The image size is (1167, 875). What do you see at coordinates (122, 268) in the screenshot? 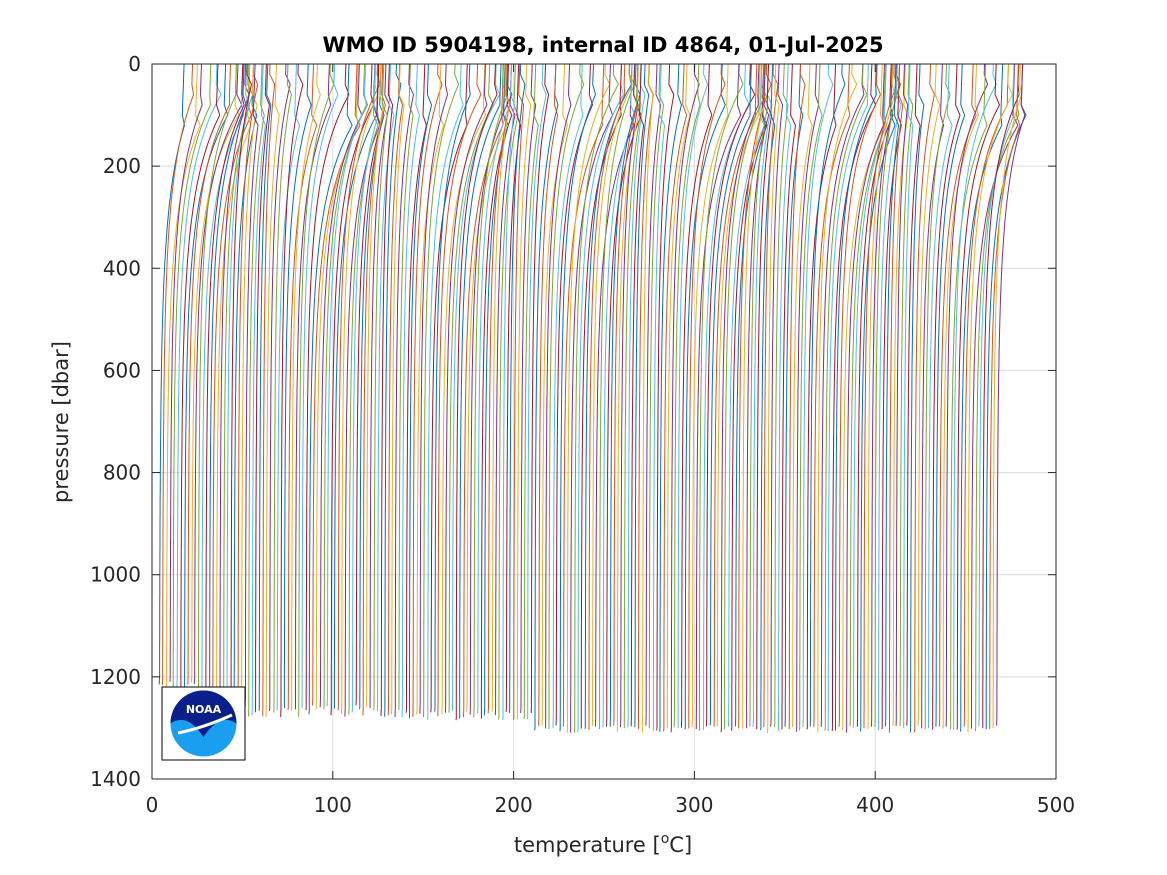
I see `y-tick-label: 400` at bounding box center [122, 268].